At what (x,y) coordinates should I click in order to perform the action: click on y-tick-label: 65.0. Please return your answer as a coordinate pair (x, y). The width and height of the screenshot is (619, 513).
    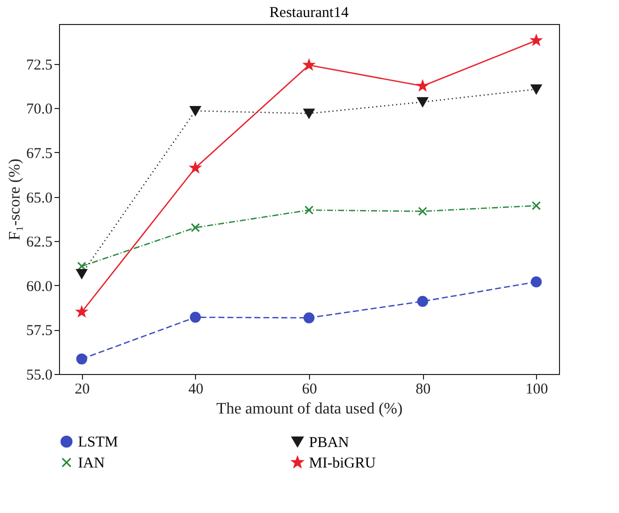
    Looking at the image, I should click on (39, 198).